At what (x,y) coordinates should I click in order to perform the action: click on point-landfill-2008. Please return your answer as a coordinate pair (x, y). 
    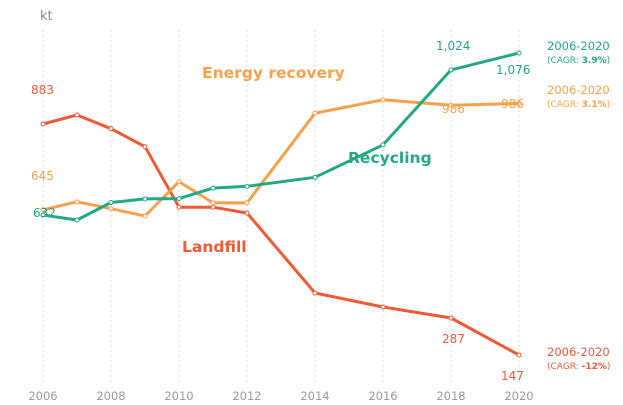
    Looking at the image, I should click on (111, 129).